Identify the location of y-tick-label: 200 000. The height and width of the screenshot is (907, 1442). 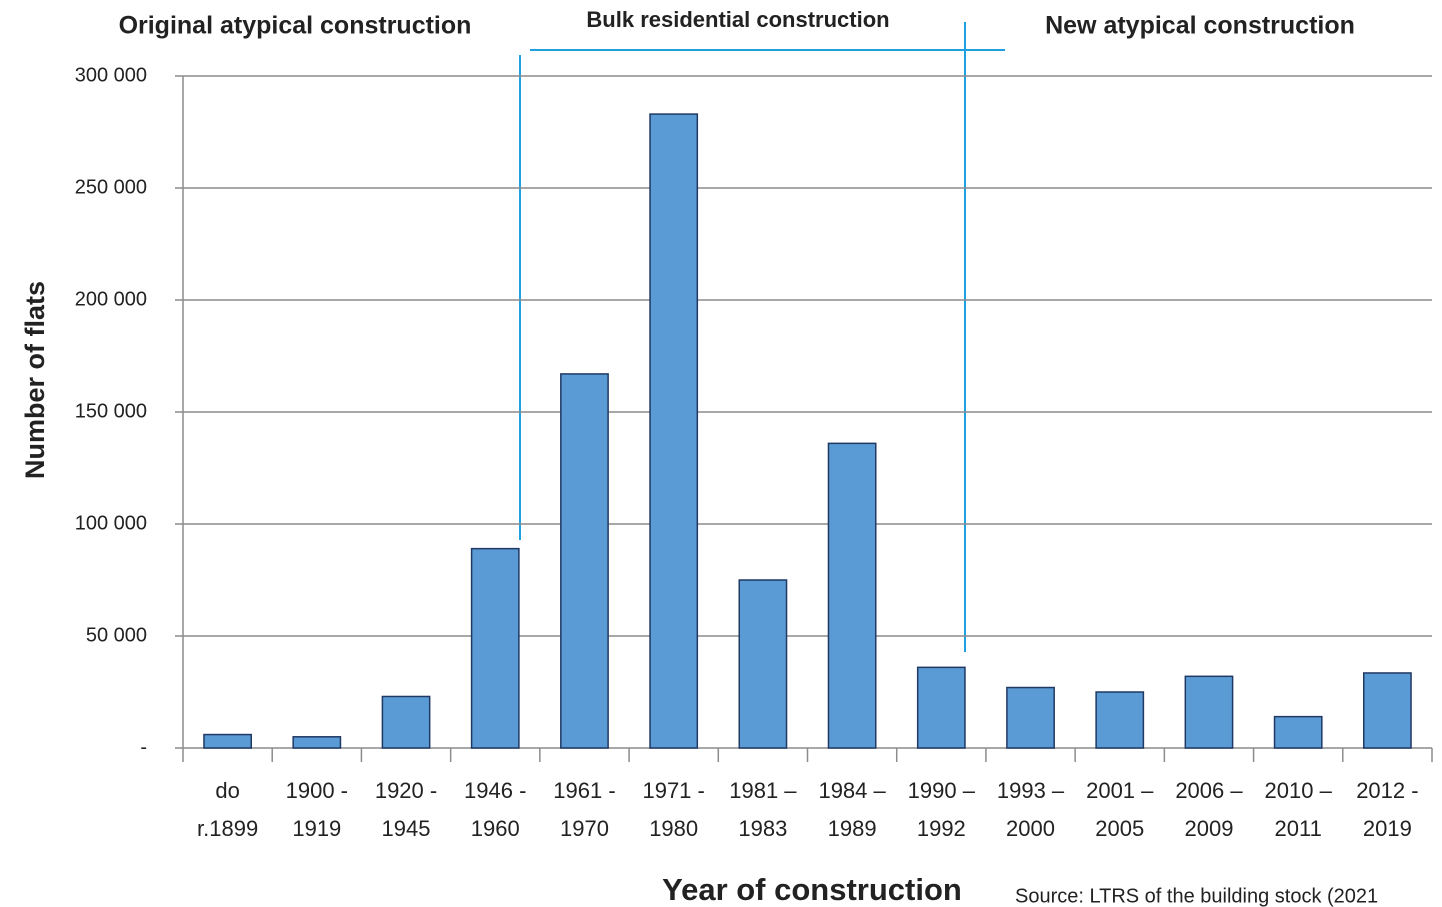
(111, 299).